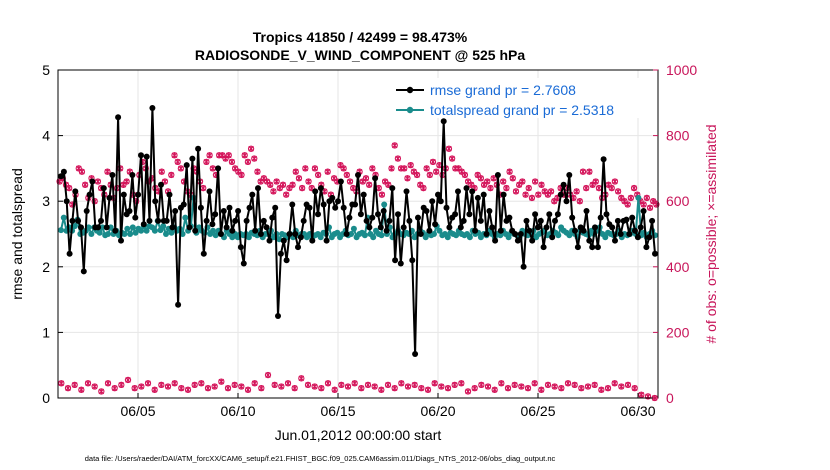 This screenshot has height=470, width=830. What do you see at coordinates (523, 98) in the screenshot?
I see `legend-box` at bounding box center [523, 98].